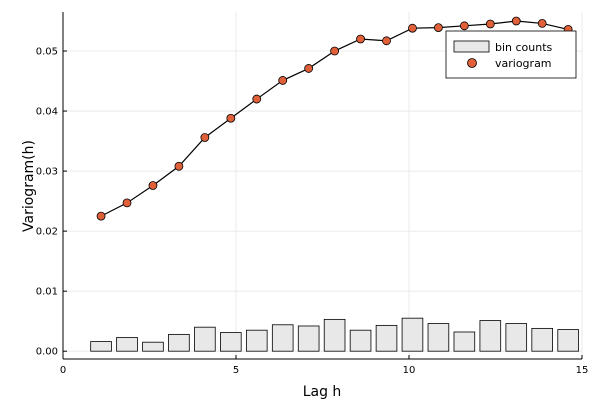 This screenshot has height=400, width=600. What do you see at coordinates (47, 352) in the screenshot?
I see `y-tick-label: 0.00` at bounding box center [47, 352].